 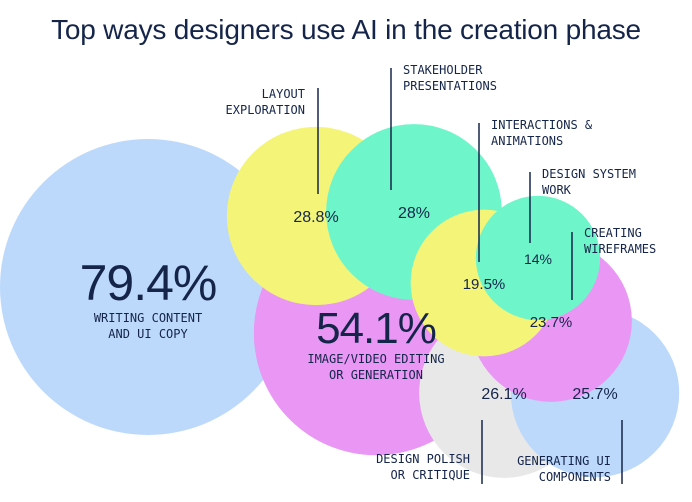 I want to click on bubble-value-6: 23.7%, so click(x=551, y=322).